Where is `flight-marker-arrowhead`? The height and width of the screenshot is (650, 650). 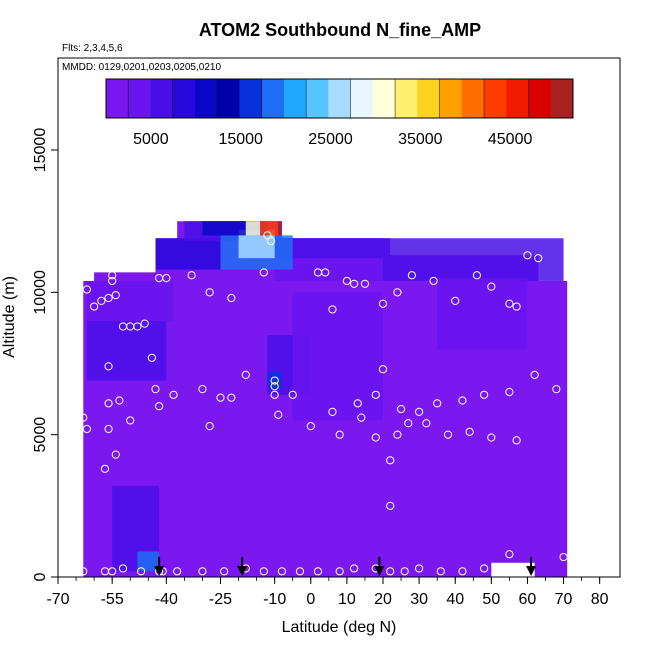 flight-marker-arrowhead is located at coordinates (531, 571).